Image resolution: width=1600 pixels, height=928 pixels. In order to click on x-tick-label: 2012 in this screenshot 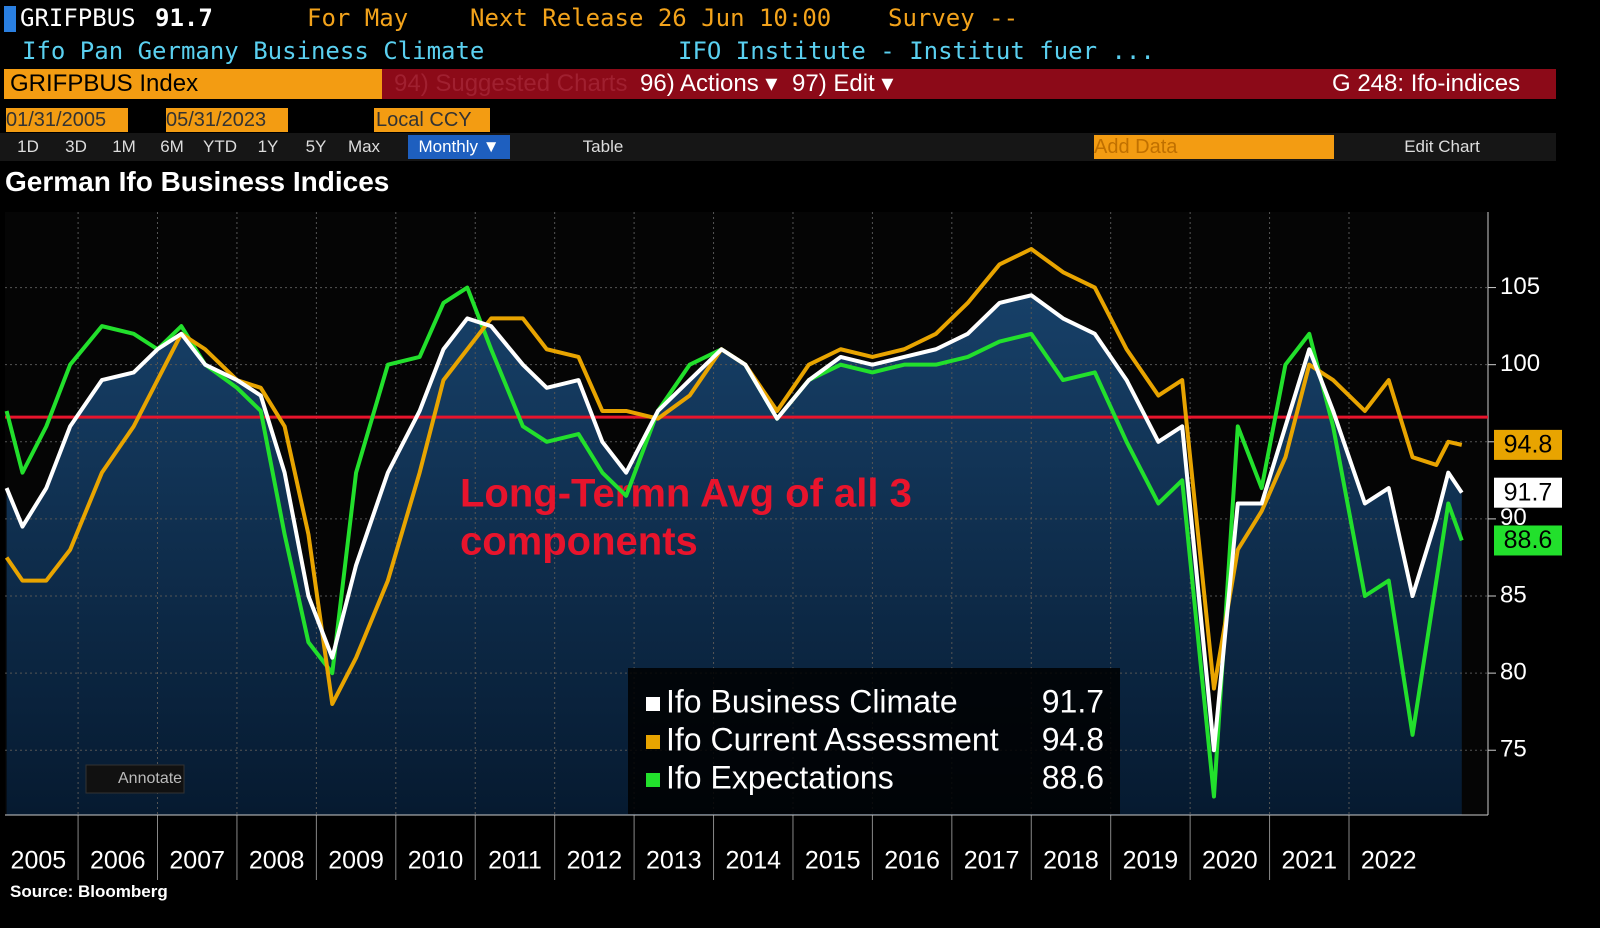, I will do `click(595, 861)`.